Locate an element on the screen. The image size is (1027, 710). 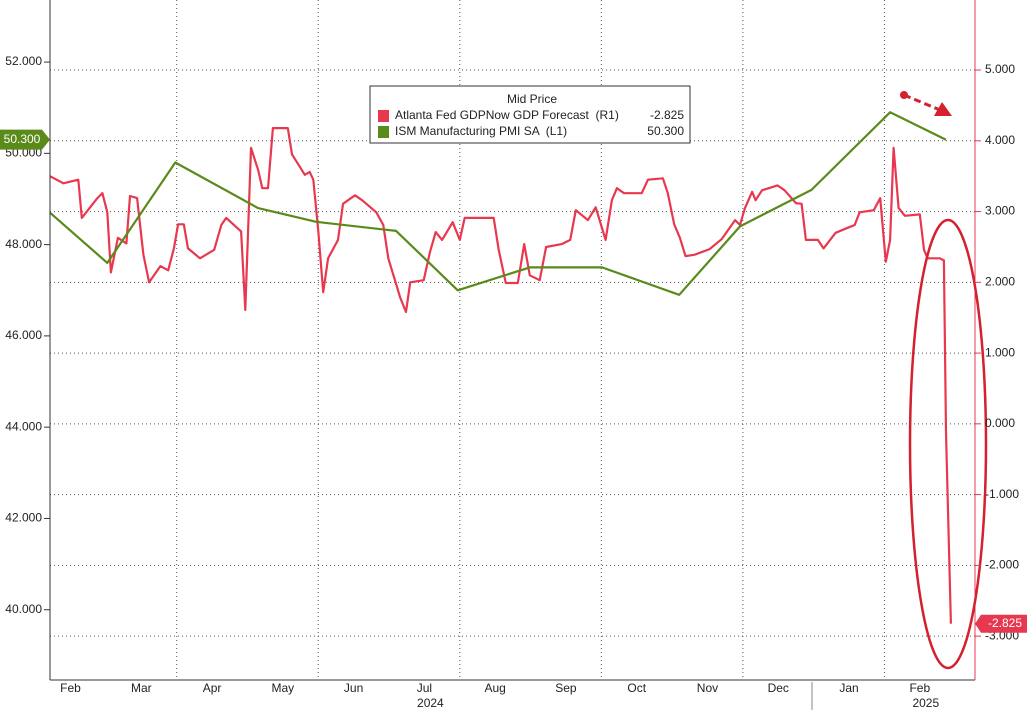
legend-box is located at coordinates (530, 114).